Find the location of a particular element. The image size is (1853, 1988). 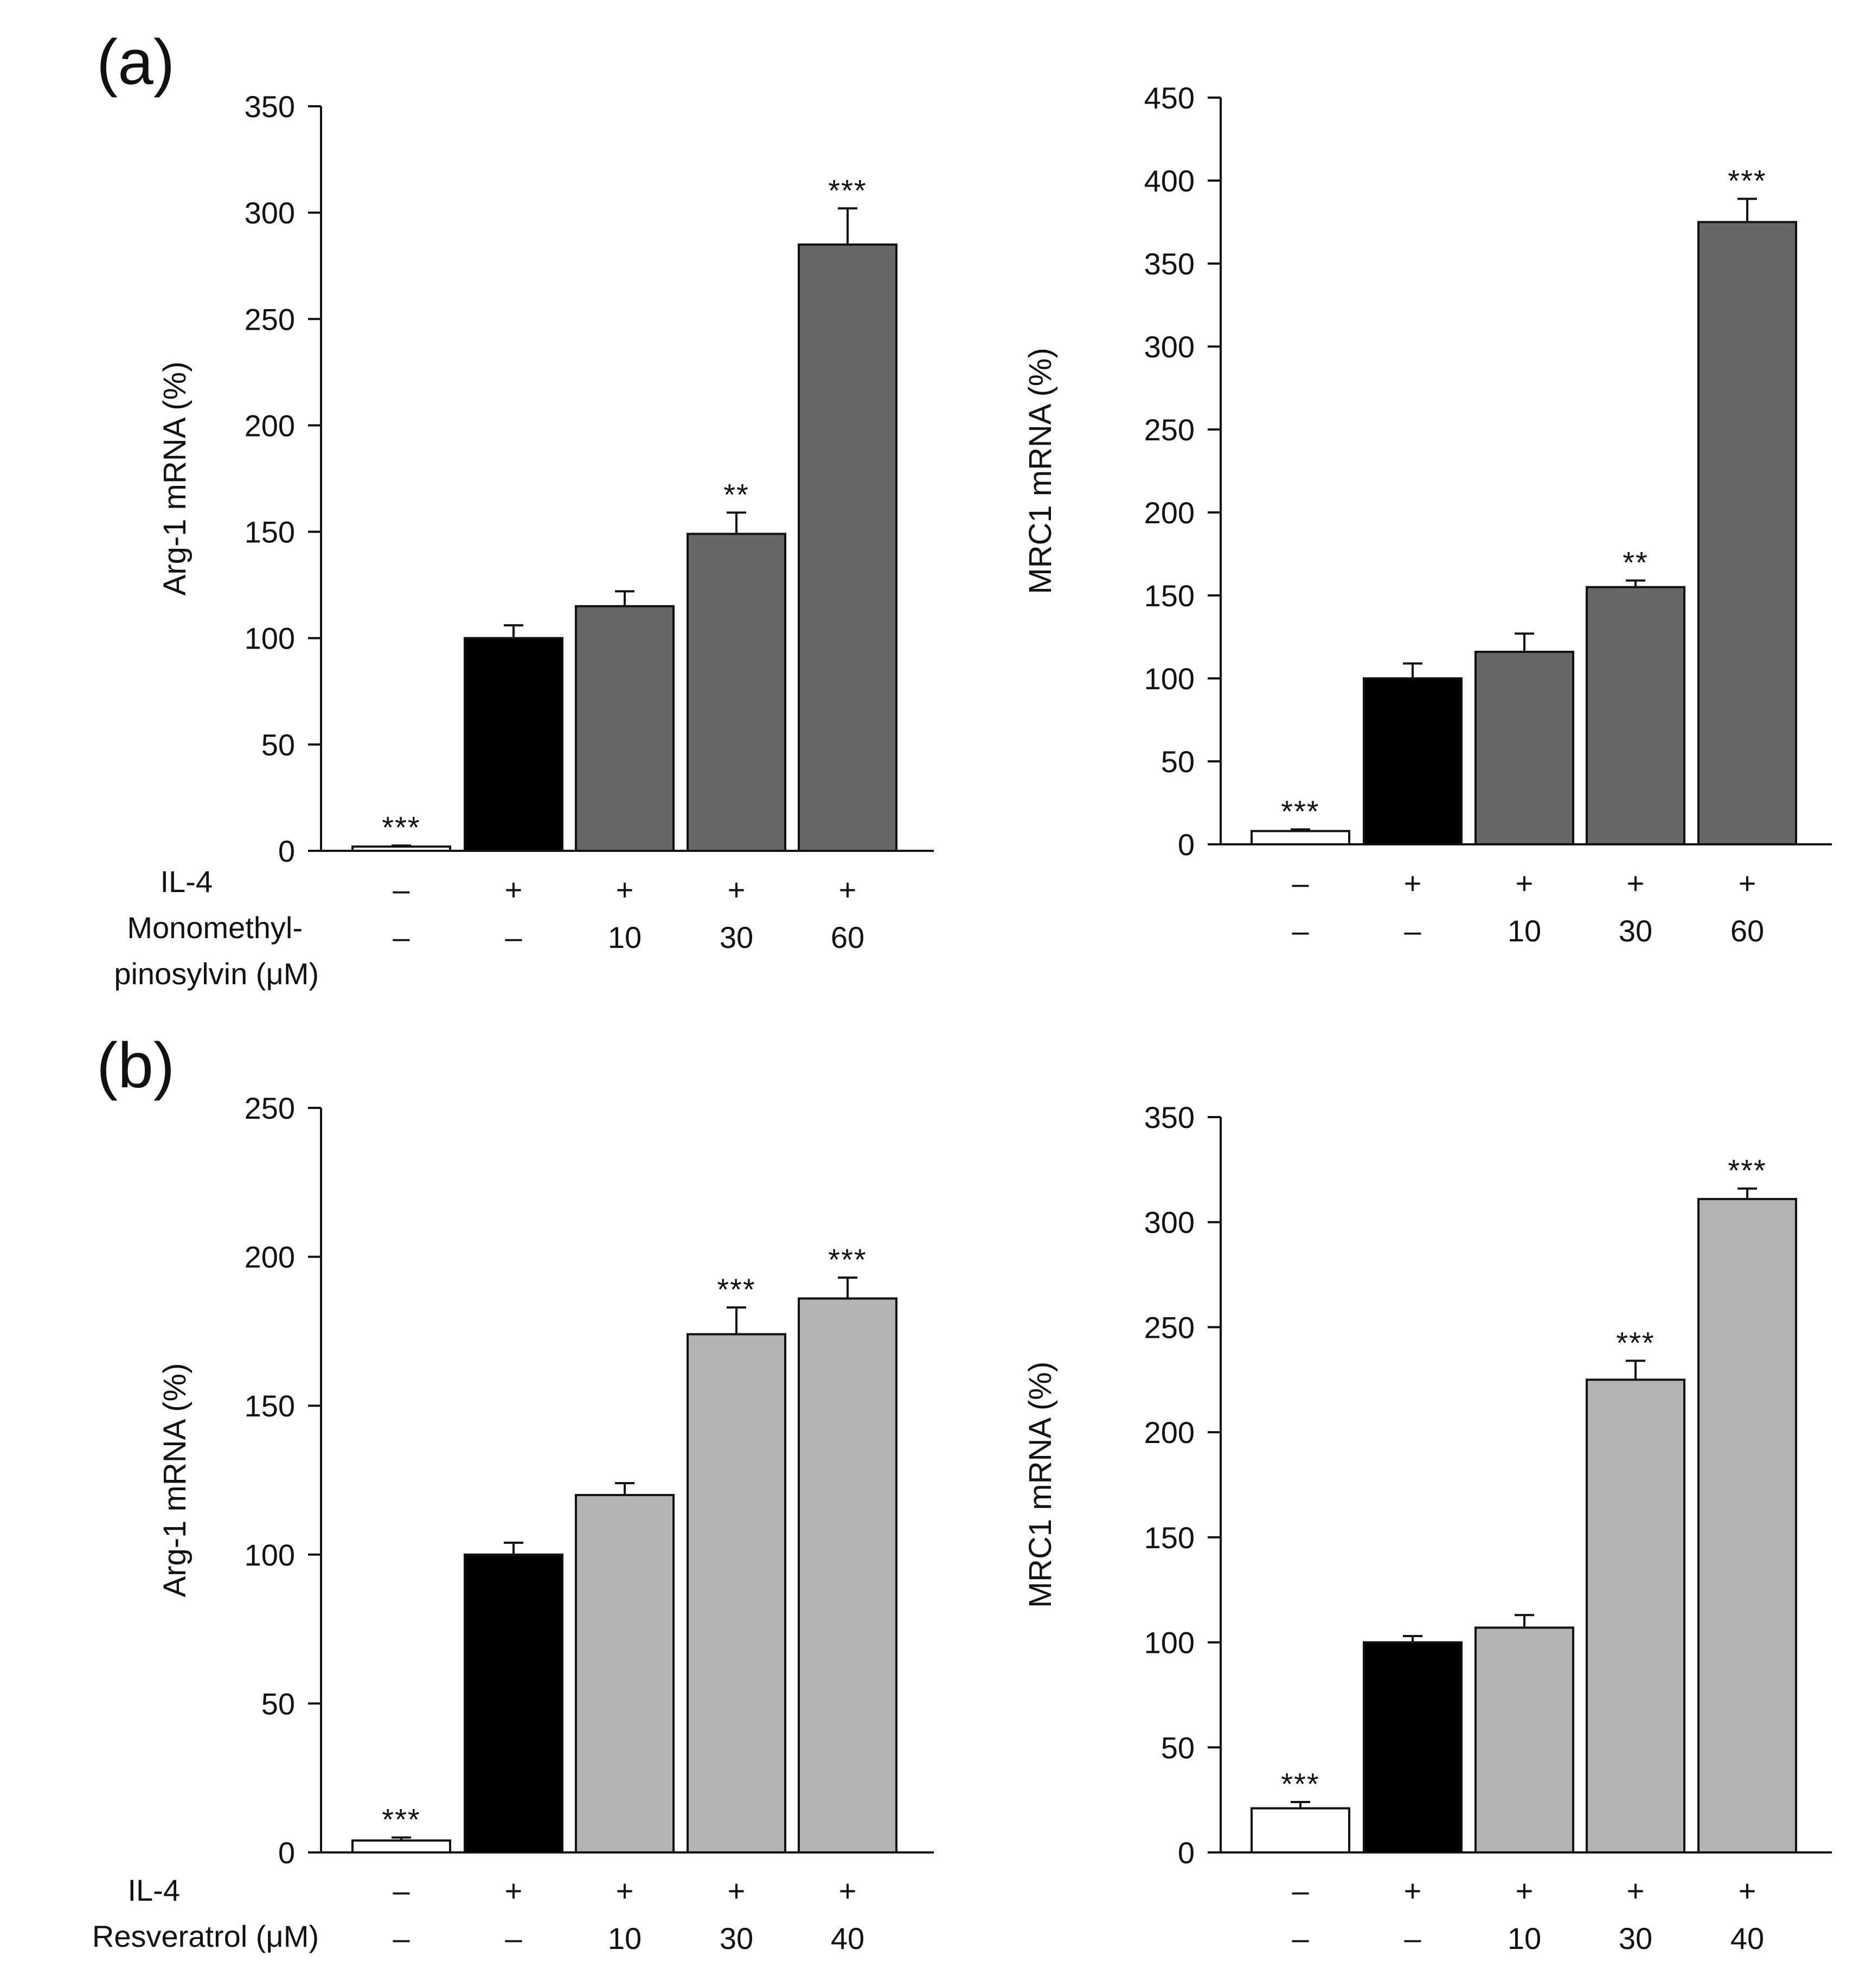

chart-3-dose-label-1: – is located at coordinates (1412, 1938).